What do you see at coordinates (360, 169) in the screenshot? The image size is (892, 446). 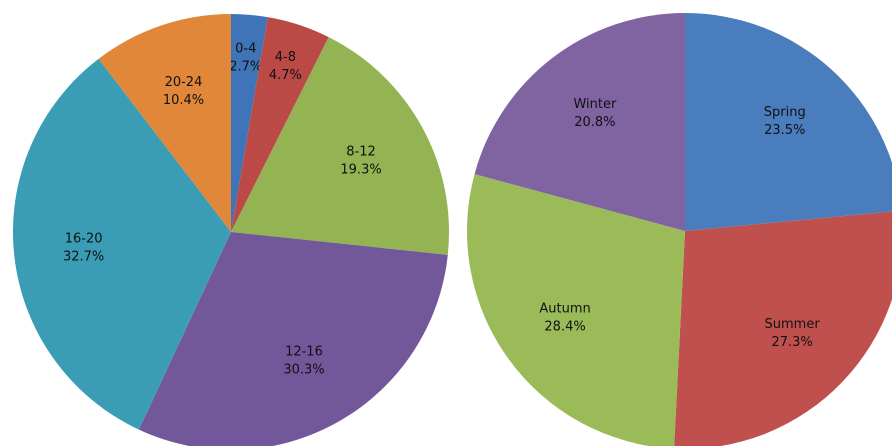 I see `slice-value-label: 19.3%` at bounding box center [360, 169].